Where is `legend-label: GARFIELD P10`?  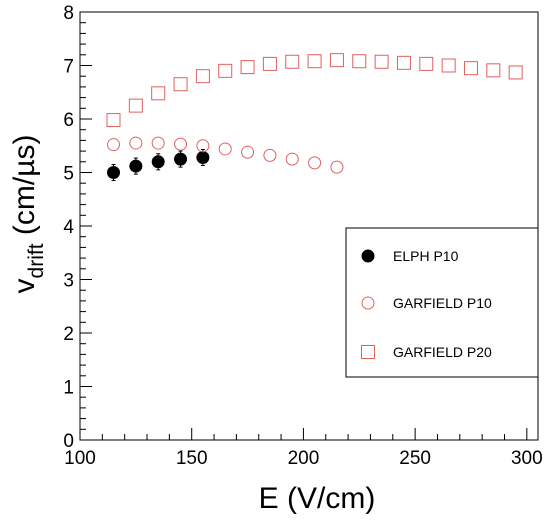
legend-label: GARFIELD P10 is located at coordinates (442, 303).